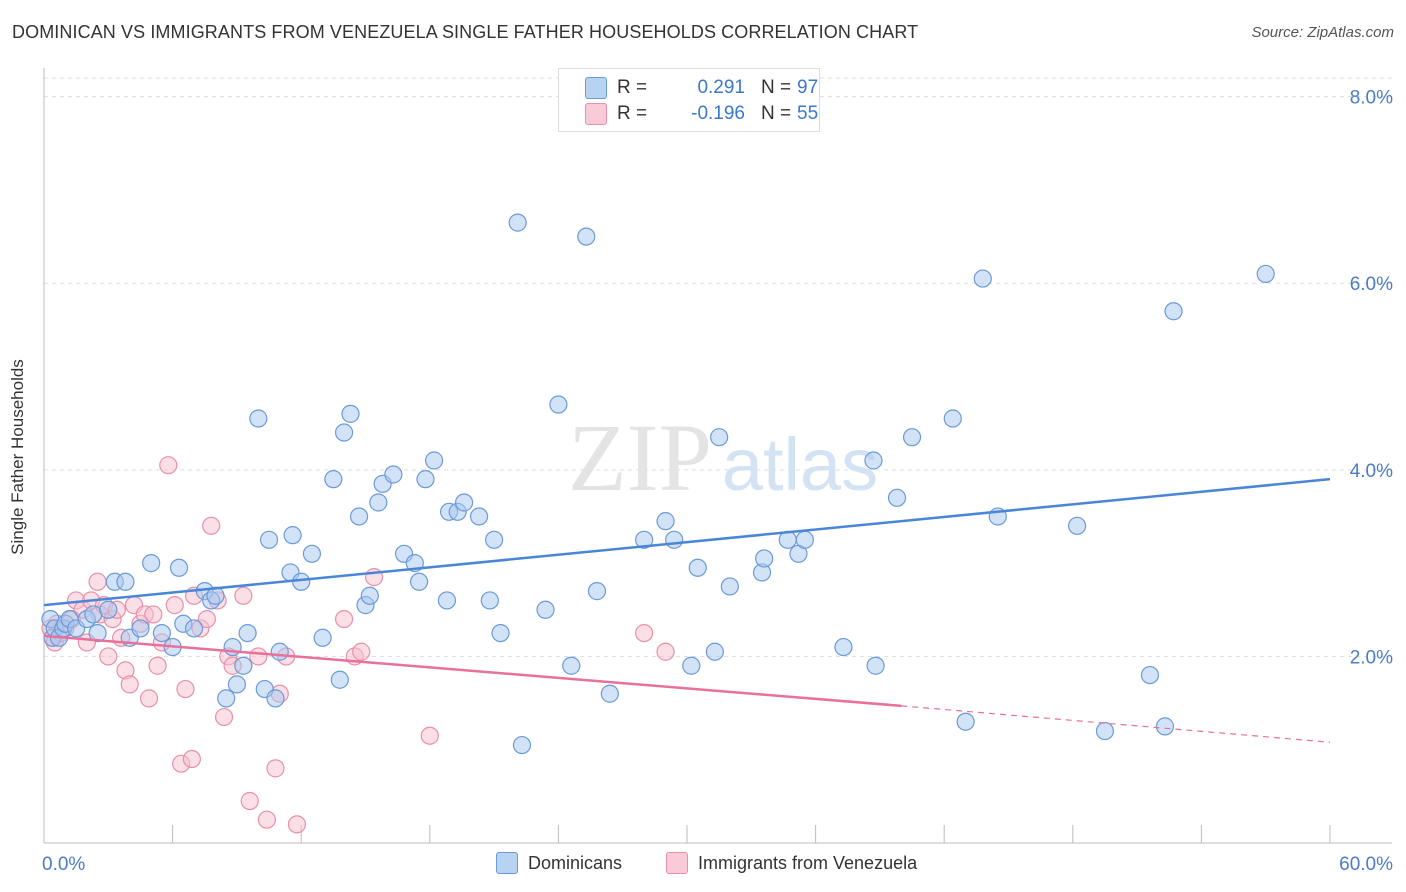 The image size is (1406, 892). Describe the element at coordinates (596, 88) in the screenshot. I see `legend-swatch-blue` at that location.